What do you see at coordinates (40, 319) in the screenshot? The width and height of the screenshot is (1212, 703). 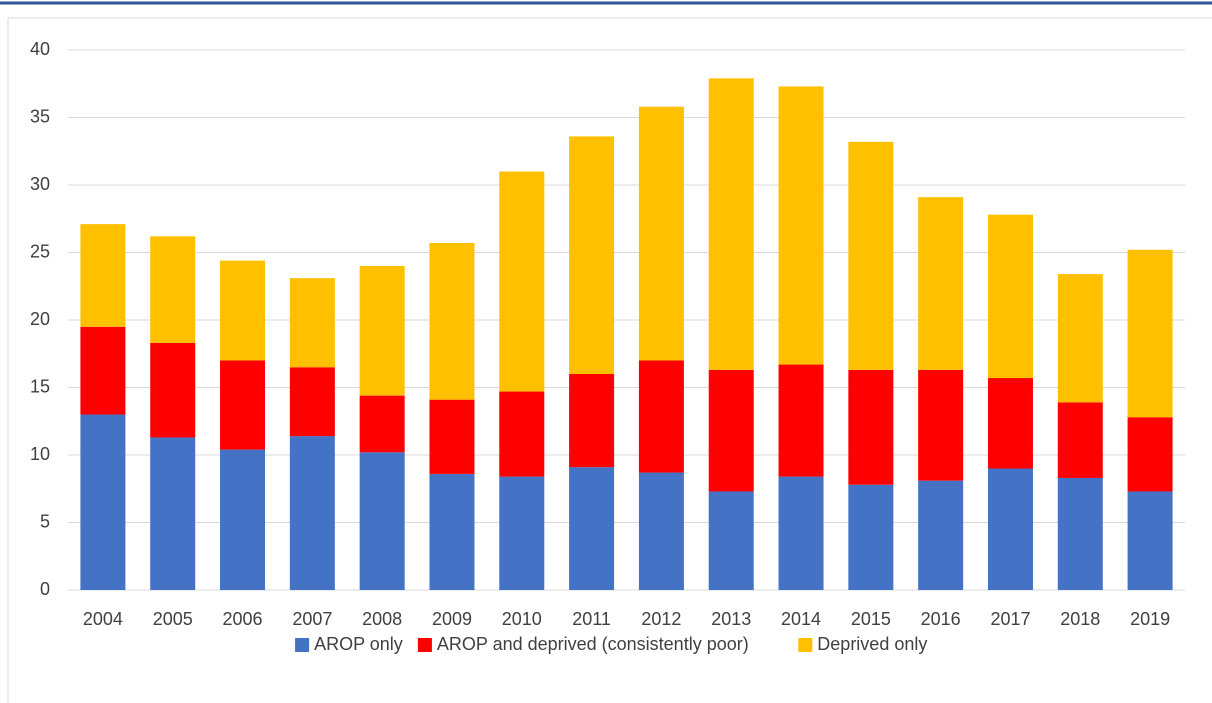 I see `y-tick-label: 20` at bounding box center [40, 319].